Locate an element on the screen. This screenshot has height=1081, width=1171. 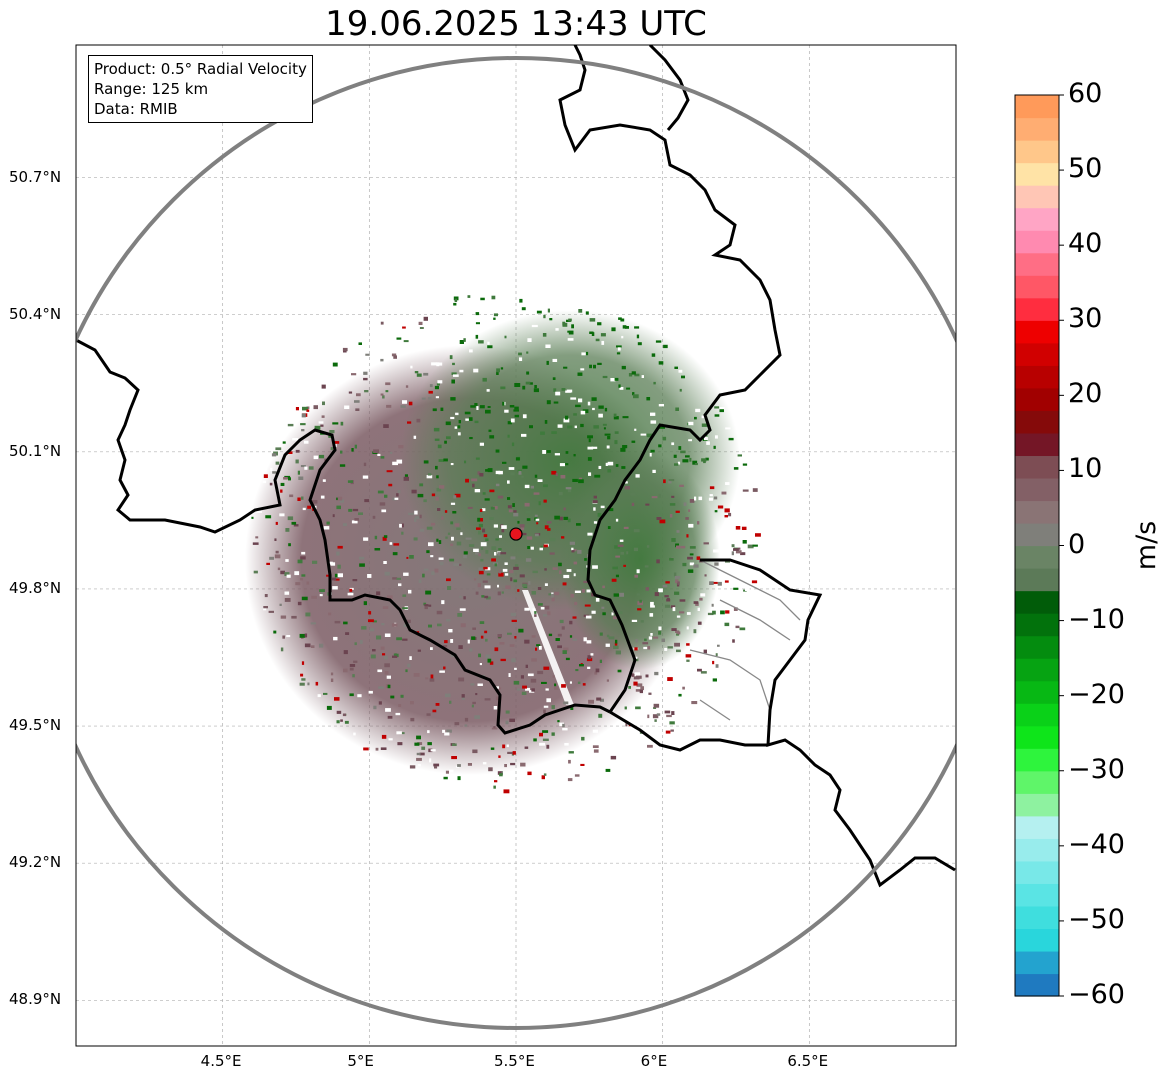
y-tick-label: 50.4°N is located at coordinates (35, 313).